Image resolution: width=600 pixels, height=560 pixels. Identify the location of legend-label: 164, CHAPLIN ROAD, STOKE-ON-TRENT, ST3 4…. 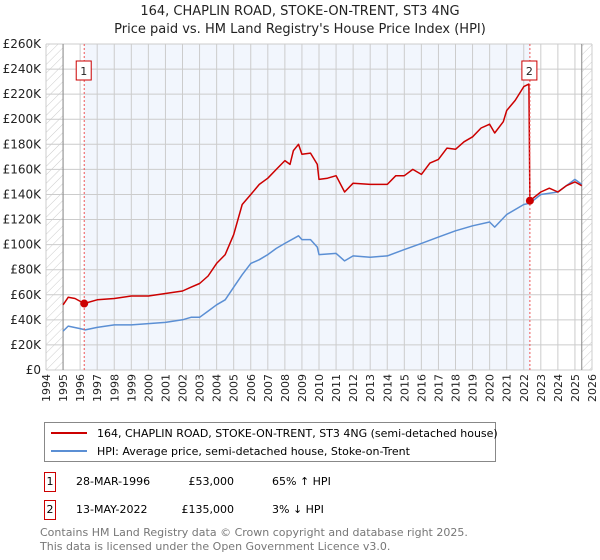
(297, 433).